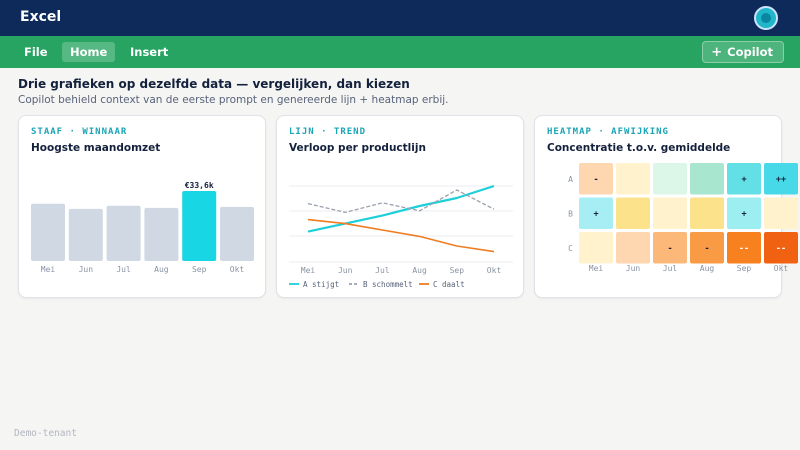 The width and height of the screenshot is (800, 450). I want to click on heatmap-col-label: Jul, so click(670, 268).